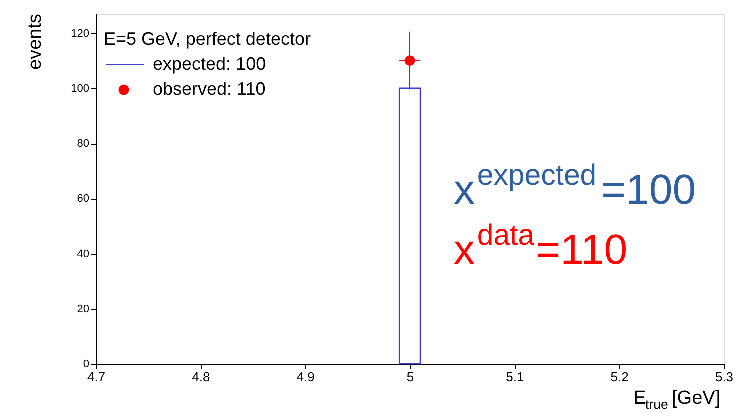 This screenshot has height=417, width=744. What do you see at coordinates (83, 254) in the screenshot?
I see `y-tick-label: 40` at bounding box center [83, 254].